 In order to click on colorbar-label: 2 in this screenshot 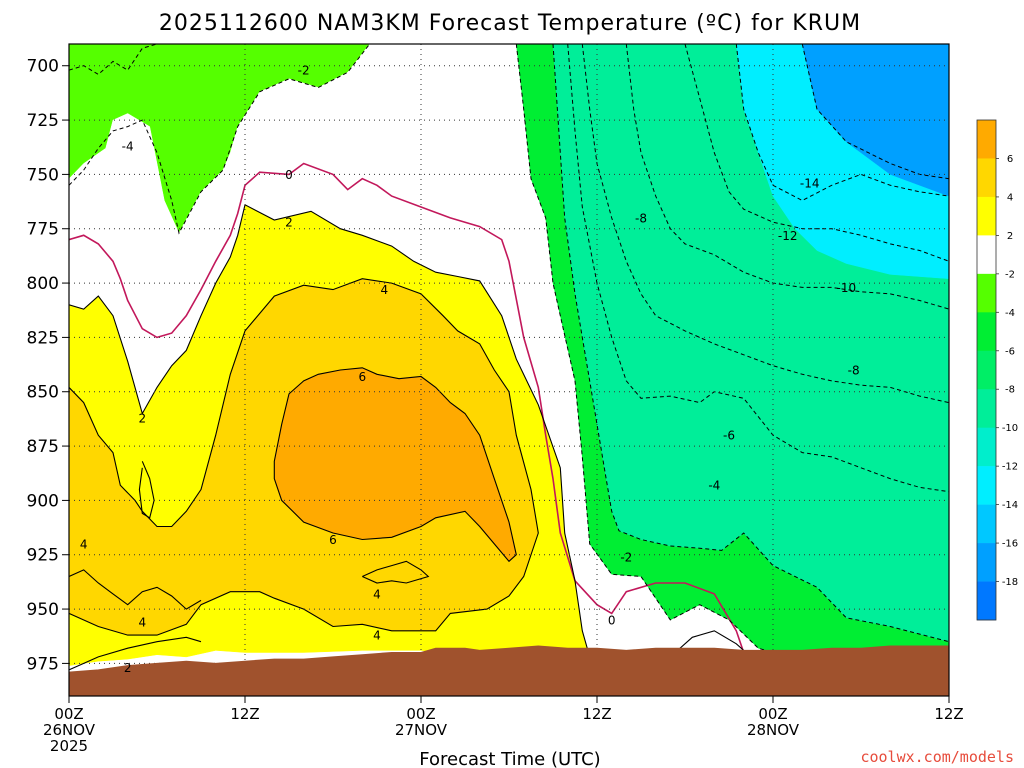, I will do `click(1010, 236)`.